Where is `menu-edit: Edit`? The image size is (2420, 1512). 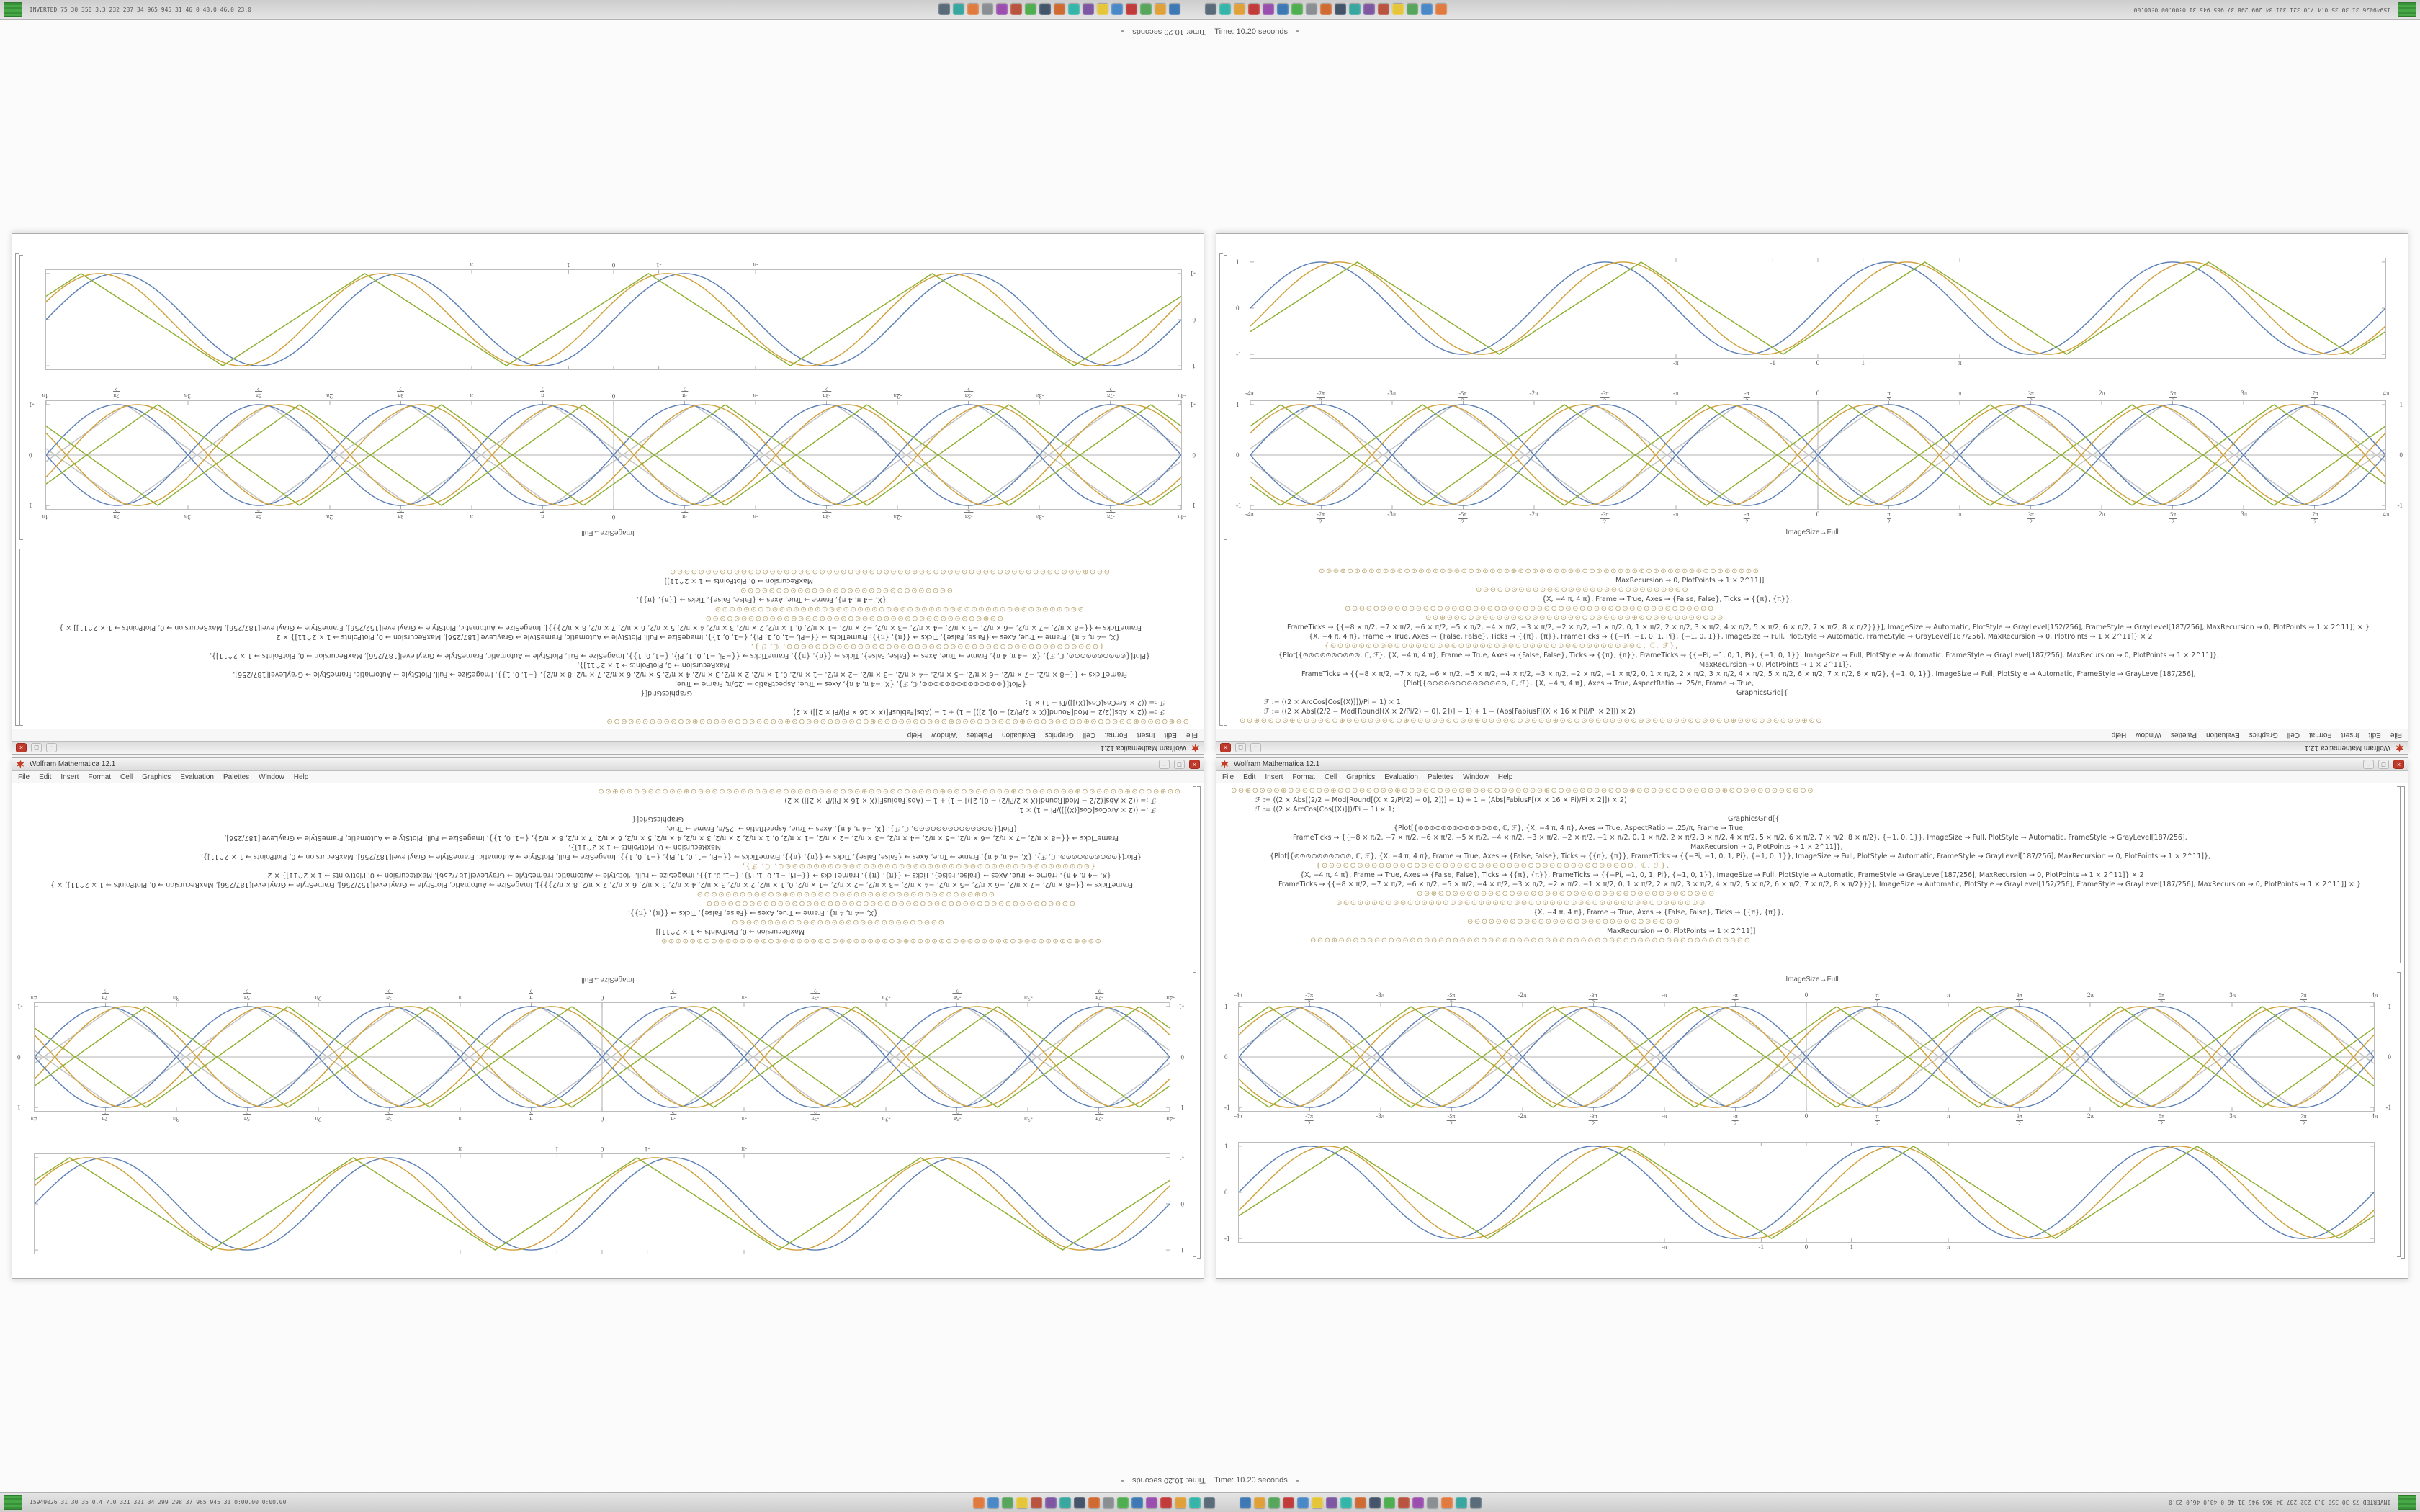 menu-edit: Edit is located at coordinates (1170, 735).